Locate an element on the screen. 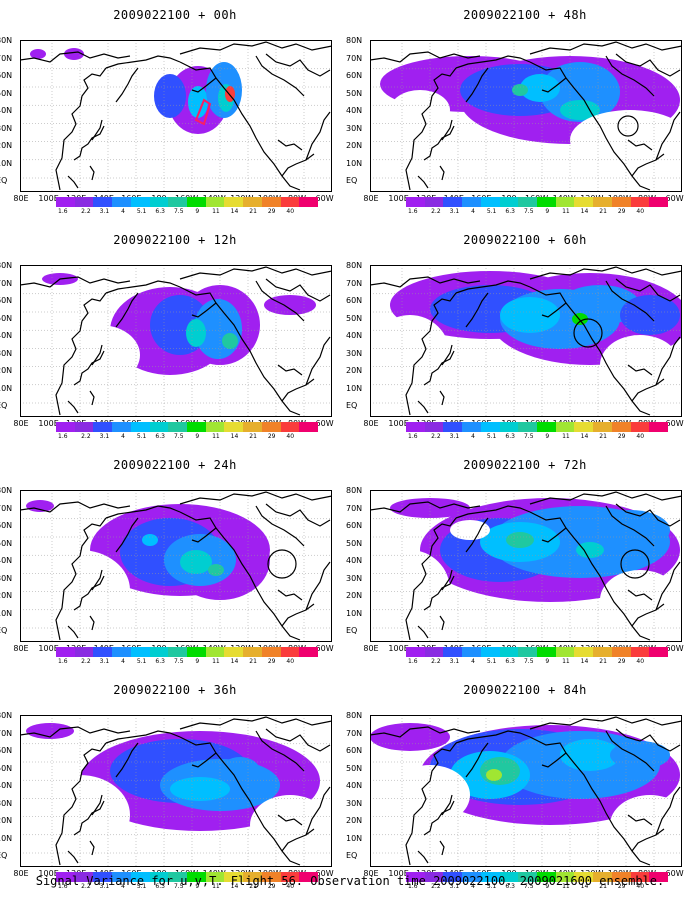  colorbar-level: 29 is located at coordinates (271, 436).